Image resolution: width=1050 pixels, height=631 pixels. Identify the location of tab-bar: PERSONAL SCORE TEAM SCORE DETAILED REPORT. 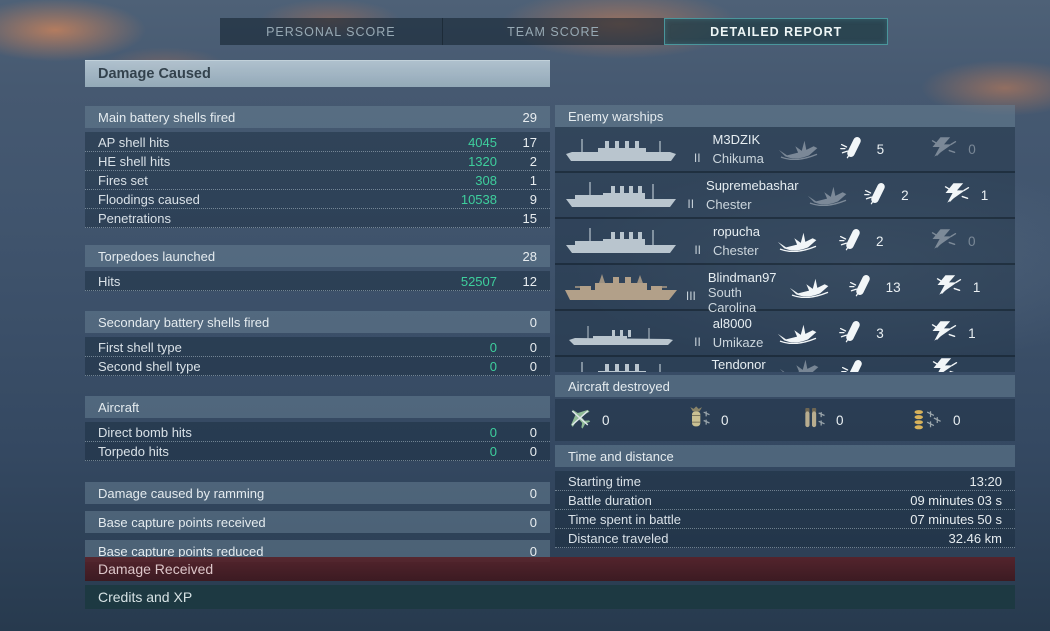
(554, 31).